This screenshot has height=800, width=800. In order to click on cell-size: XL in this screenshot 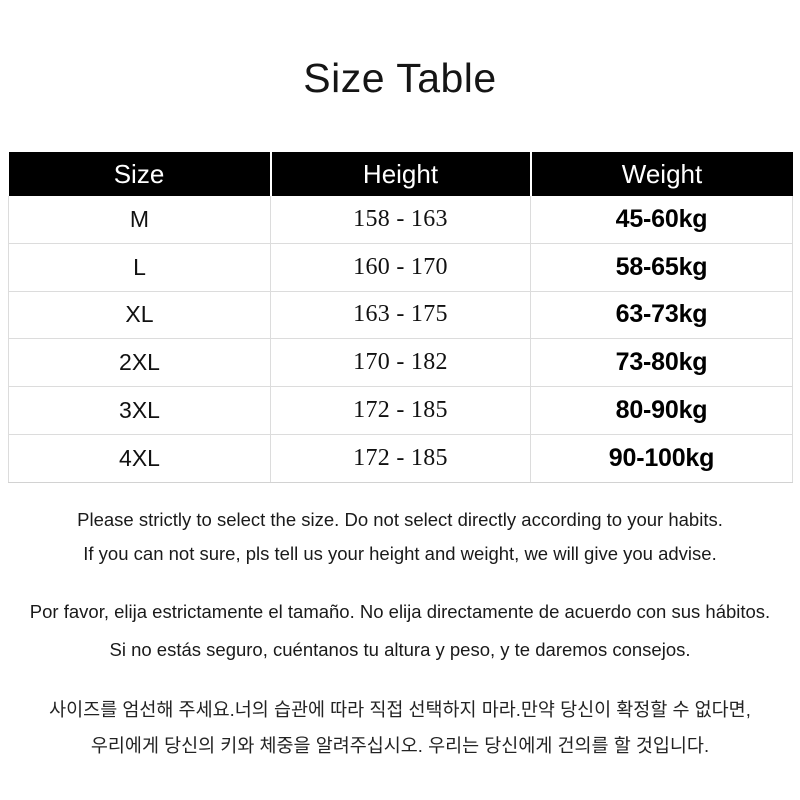, I will do `click(139, 315)`.